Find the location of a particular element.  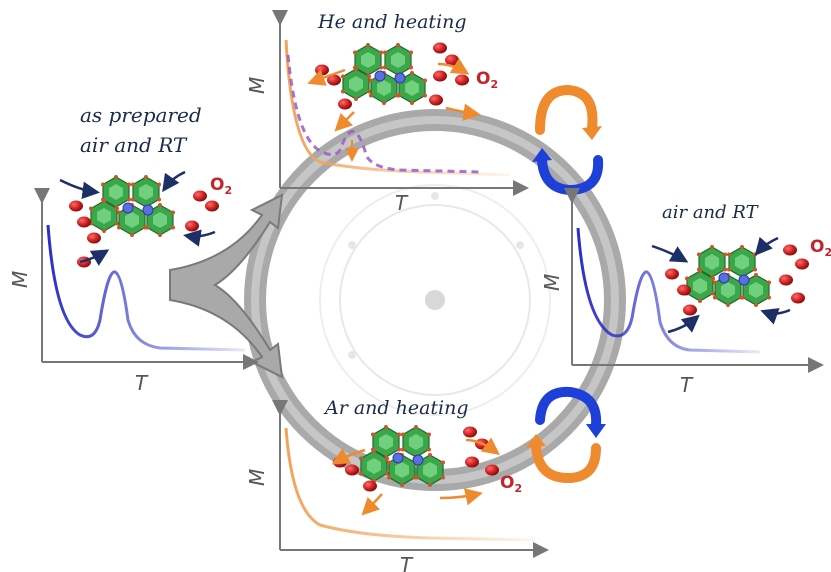

x-axis-label-2: T is located at coordinates (402, 203).